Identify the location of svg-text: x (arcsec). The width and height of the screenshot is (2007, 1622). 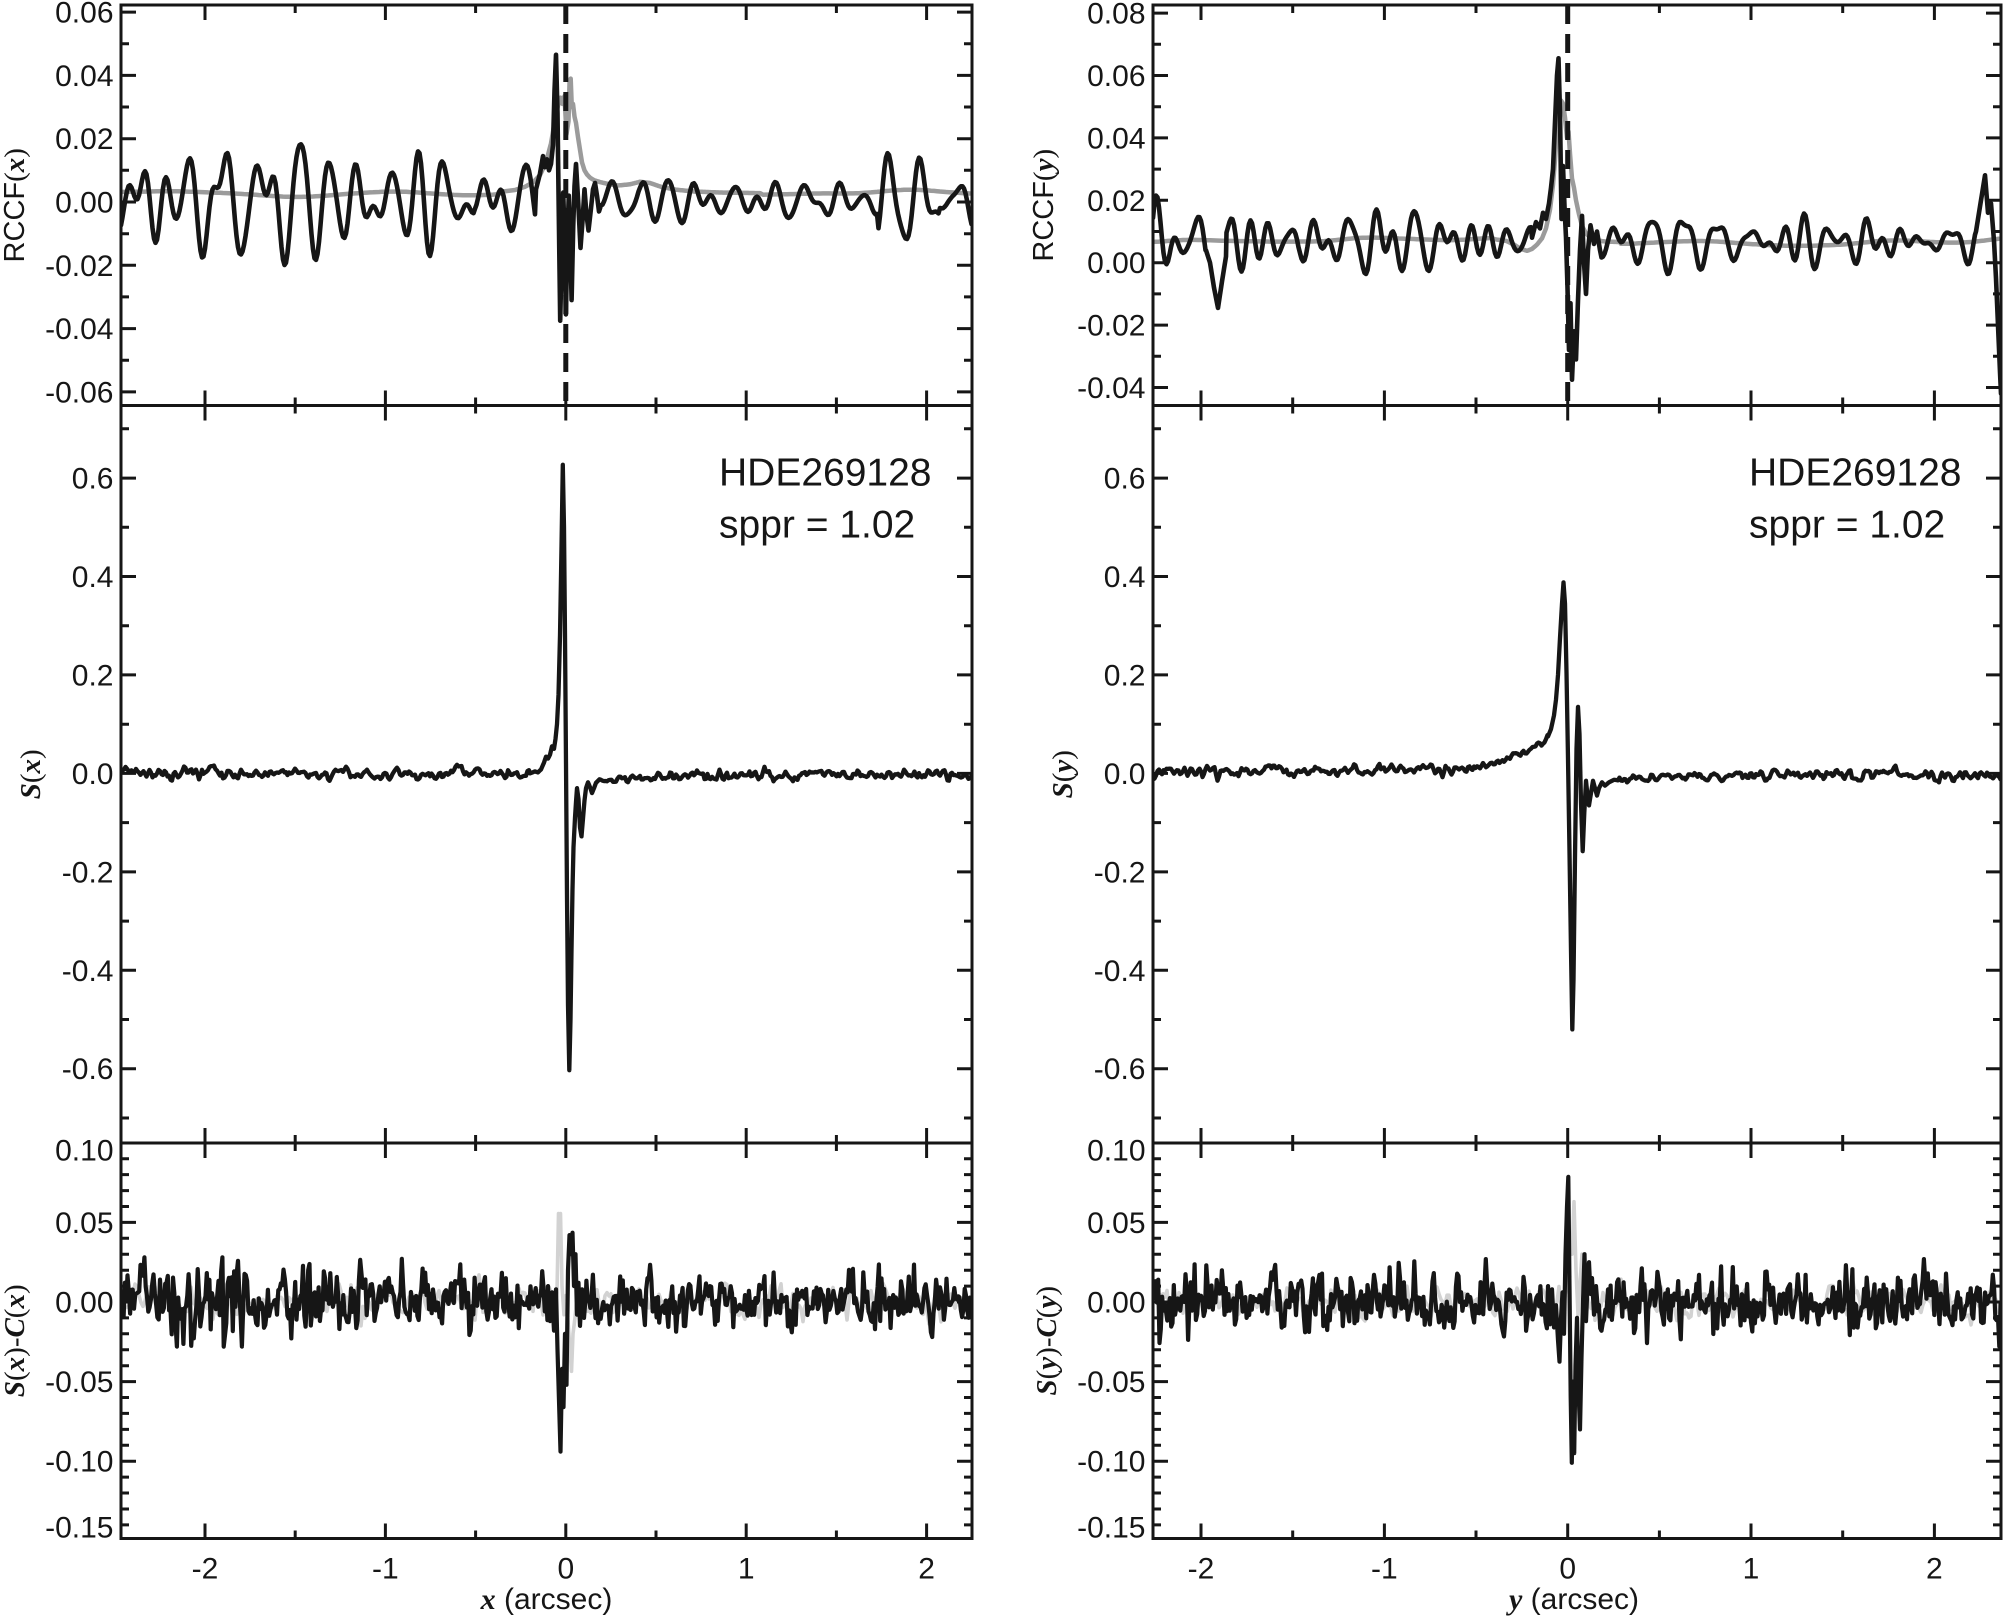
(546, 1599).